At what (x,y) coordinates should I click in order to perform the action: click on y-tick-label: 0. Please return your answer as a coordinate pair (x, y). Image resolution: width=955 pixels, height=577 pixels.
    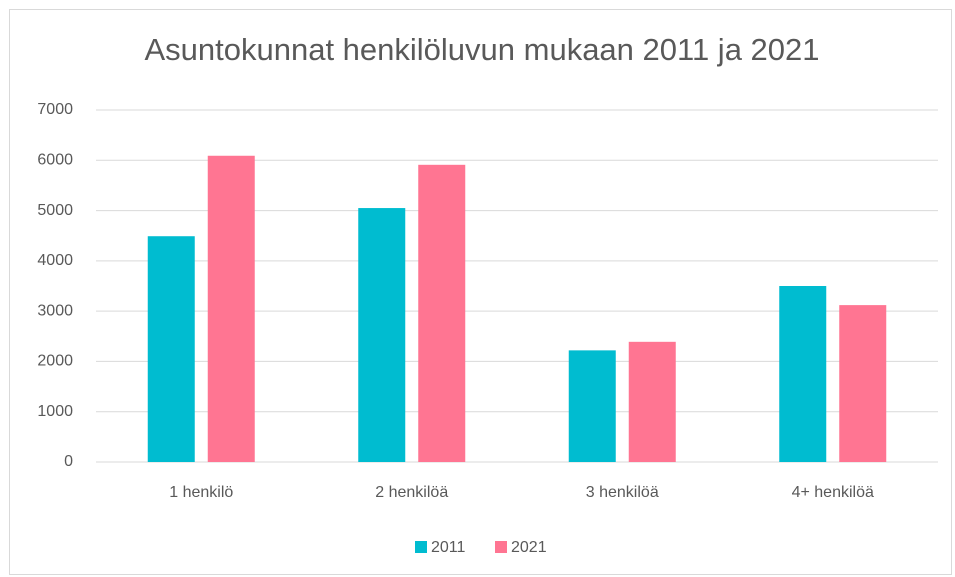
    Looking at the image, I should click on (68, 461).